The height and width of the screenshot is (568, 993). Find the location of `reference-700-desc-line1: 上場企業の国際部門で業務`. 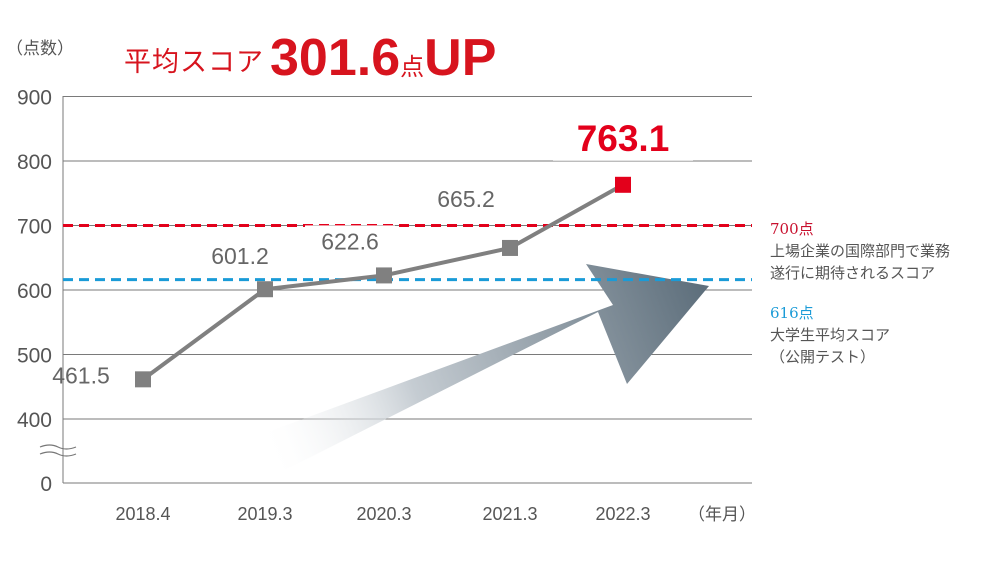

reference-700-desc-line1: 上場企業の国際部門で業務 is located at coordinates (860, 251).